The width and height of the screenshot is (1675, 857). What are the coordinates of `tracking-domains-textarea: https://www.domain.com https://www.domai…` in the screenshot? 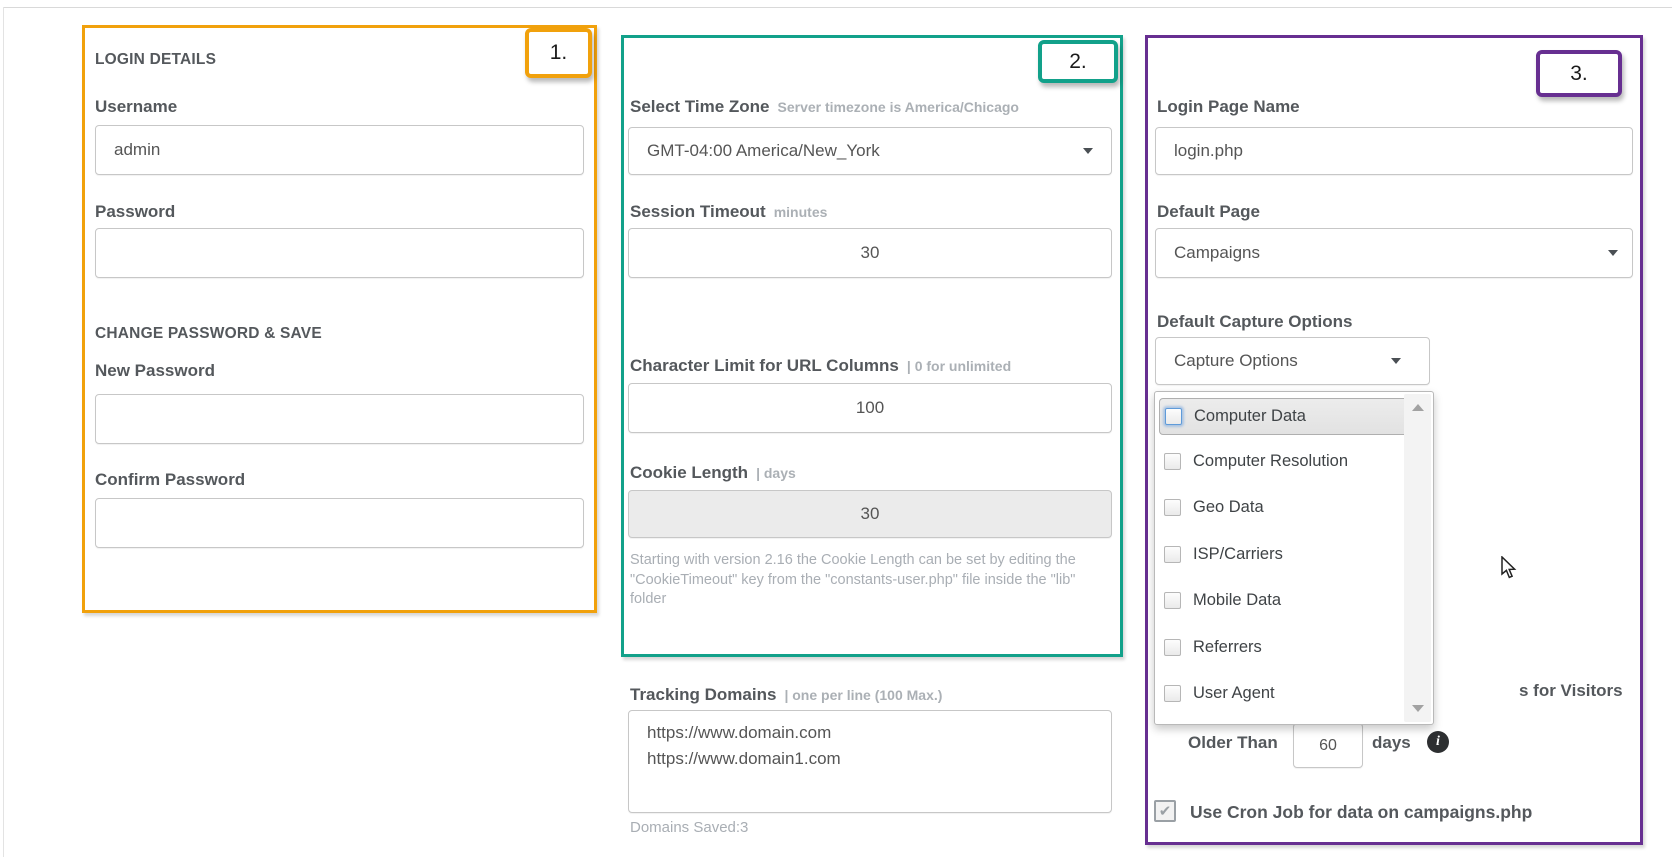 It's located at (870, 761).